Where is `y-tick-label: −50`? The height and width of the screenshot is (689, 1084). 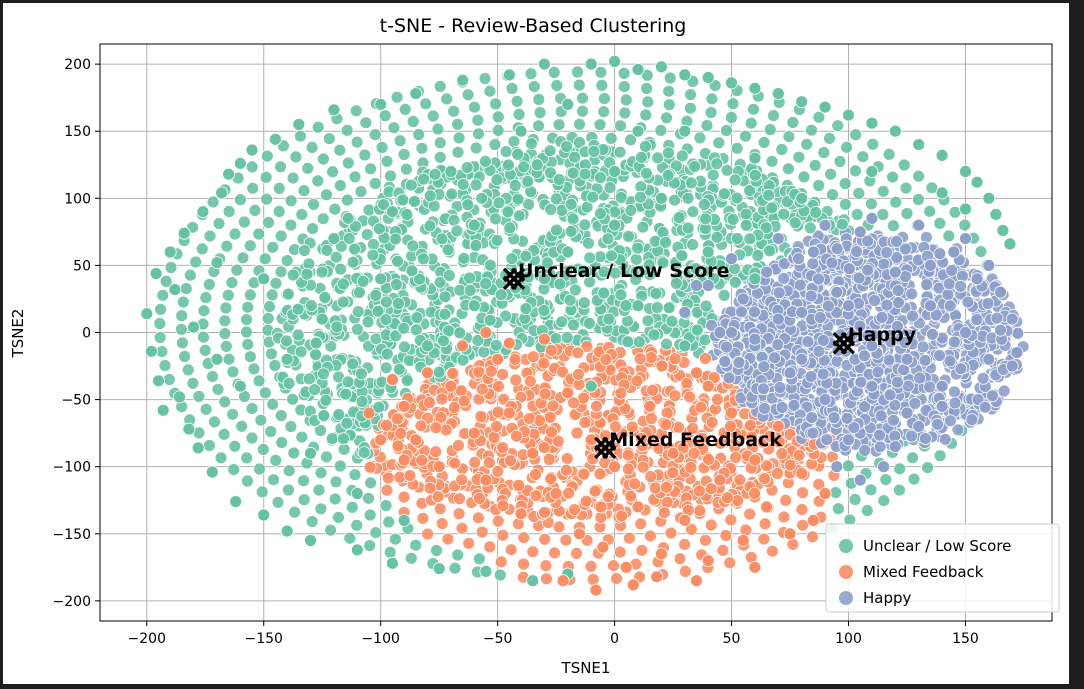
y-tick-label: −50 is located at coordinates (76, 401).